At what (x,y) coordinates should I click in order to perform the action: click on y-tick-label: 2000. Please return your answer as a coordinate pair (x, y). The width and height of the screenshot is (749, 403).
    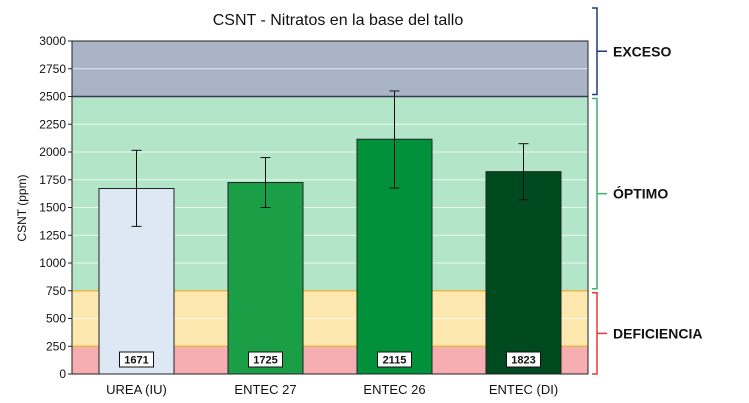
    Looking at the image, I should click on (52, 152).